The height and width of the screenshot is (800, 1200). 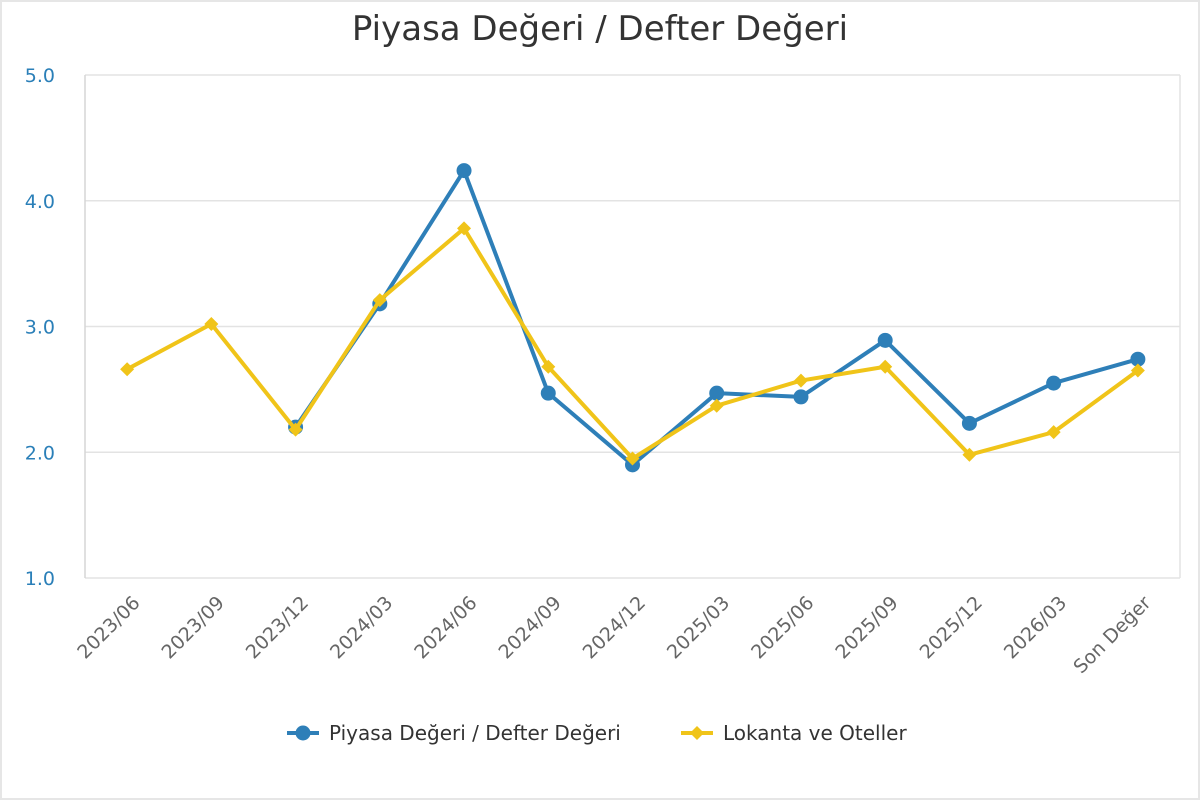 I want to click on y-tick-label: 5.0, so click(x=40, y=76).